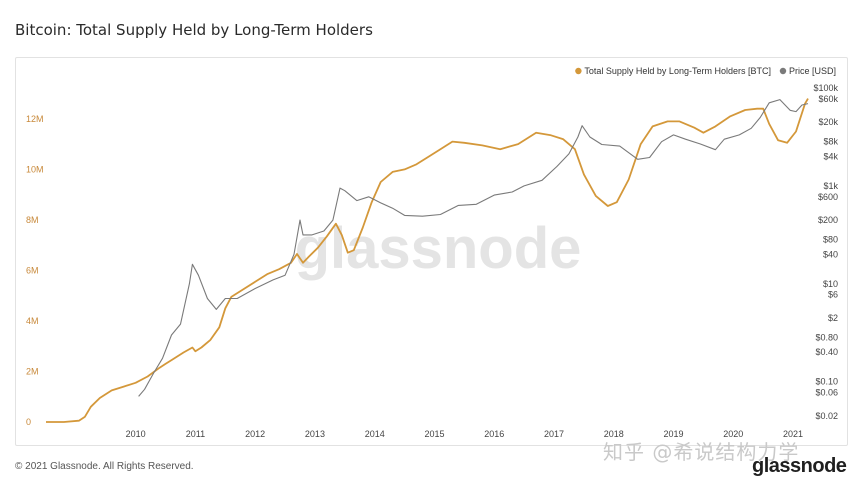 This screenshot has width=865, height=485. Describe the element at coordinates (828, 197) in the screenshot. I see `y-right-tick-label: $600` at that location.